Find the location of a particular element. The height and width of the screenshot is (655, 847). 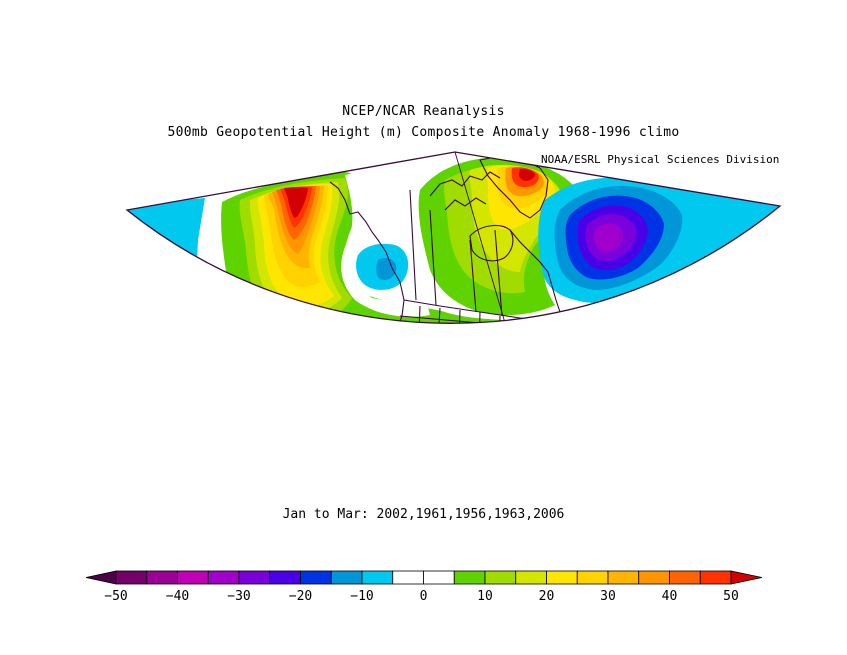

colorbar-tick-label: 30 is located at coordinates (608, 596).